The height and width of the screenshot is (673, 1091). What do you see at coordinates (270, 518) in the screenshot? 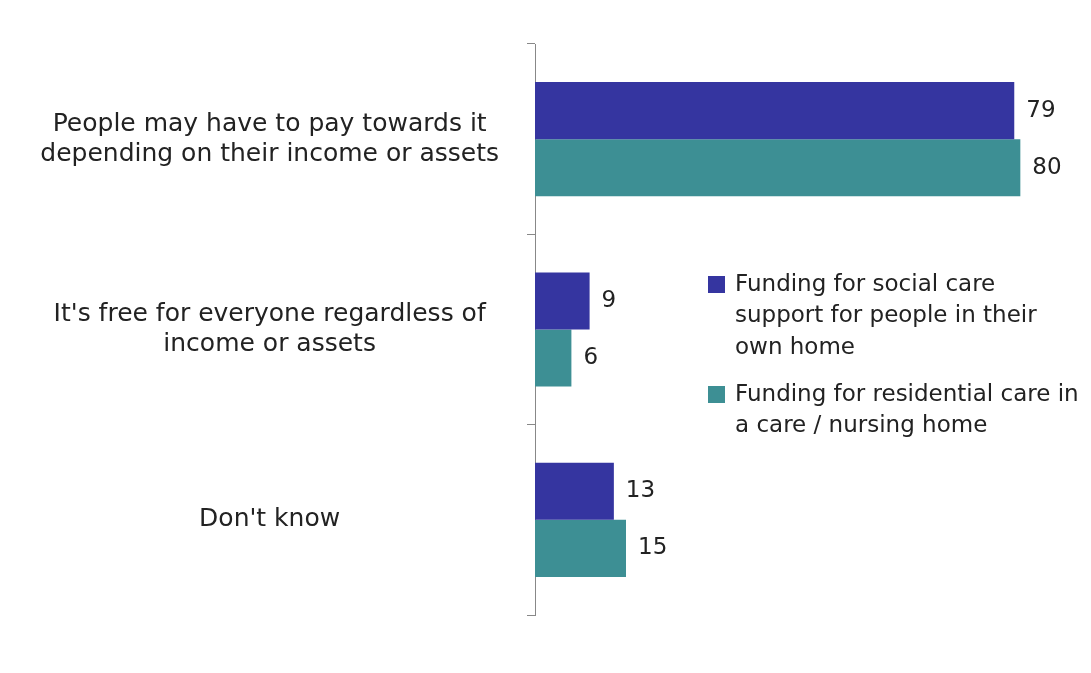
I see `y-tick-label: Don't know` at bounding box center [270, 518].